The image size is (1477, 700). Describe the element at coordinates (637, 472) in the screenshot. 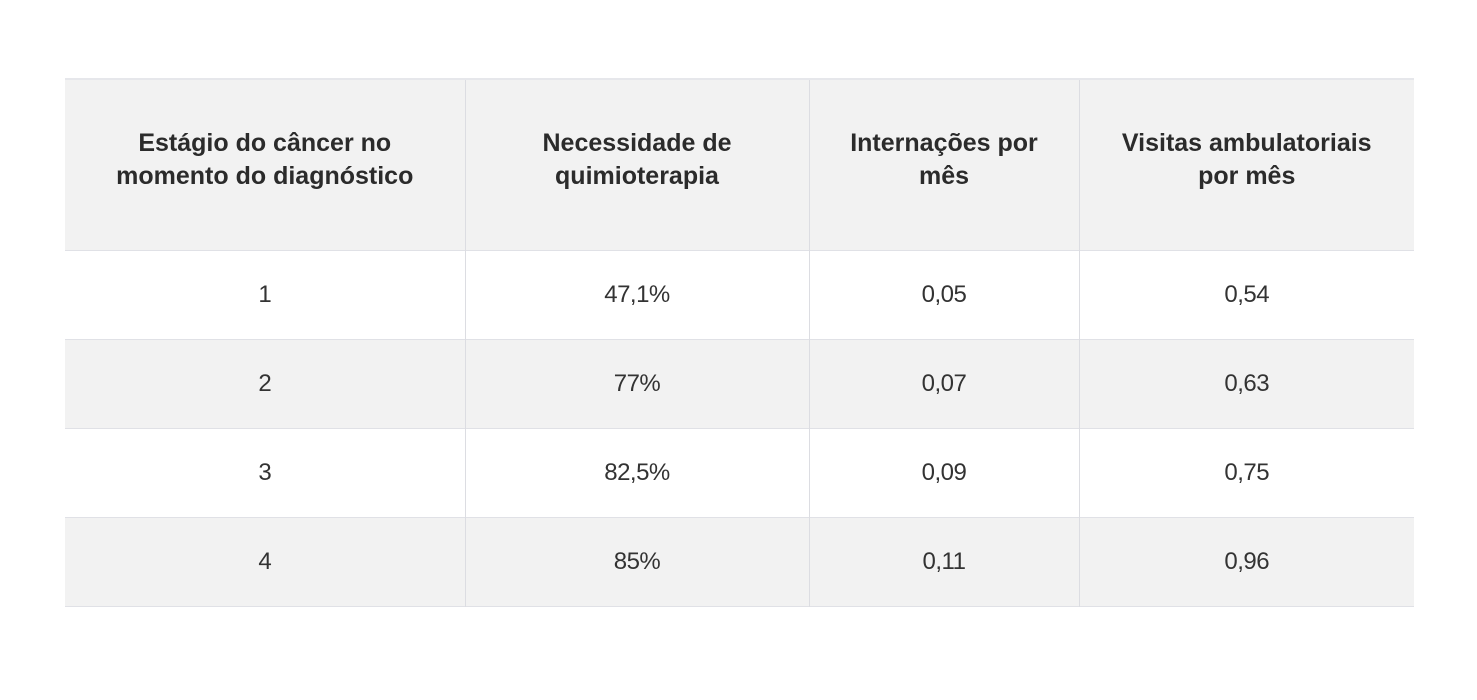

I see `cell-chemotherapy: 82,5%` at that location.